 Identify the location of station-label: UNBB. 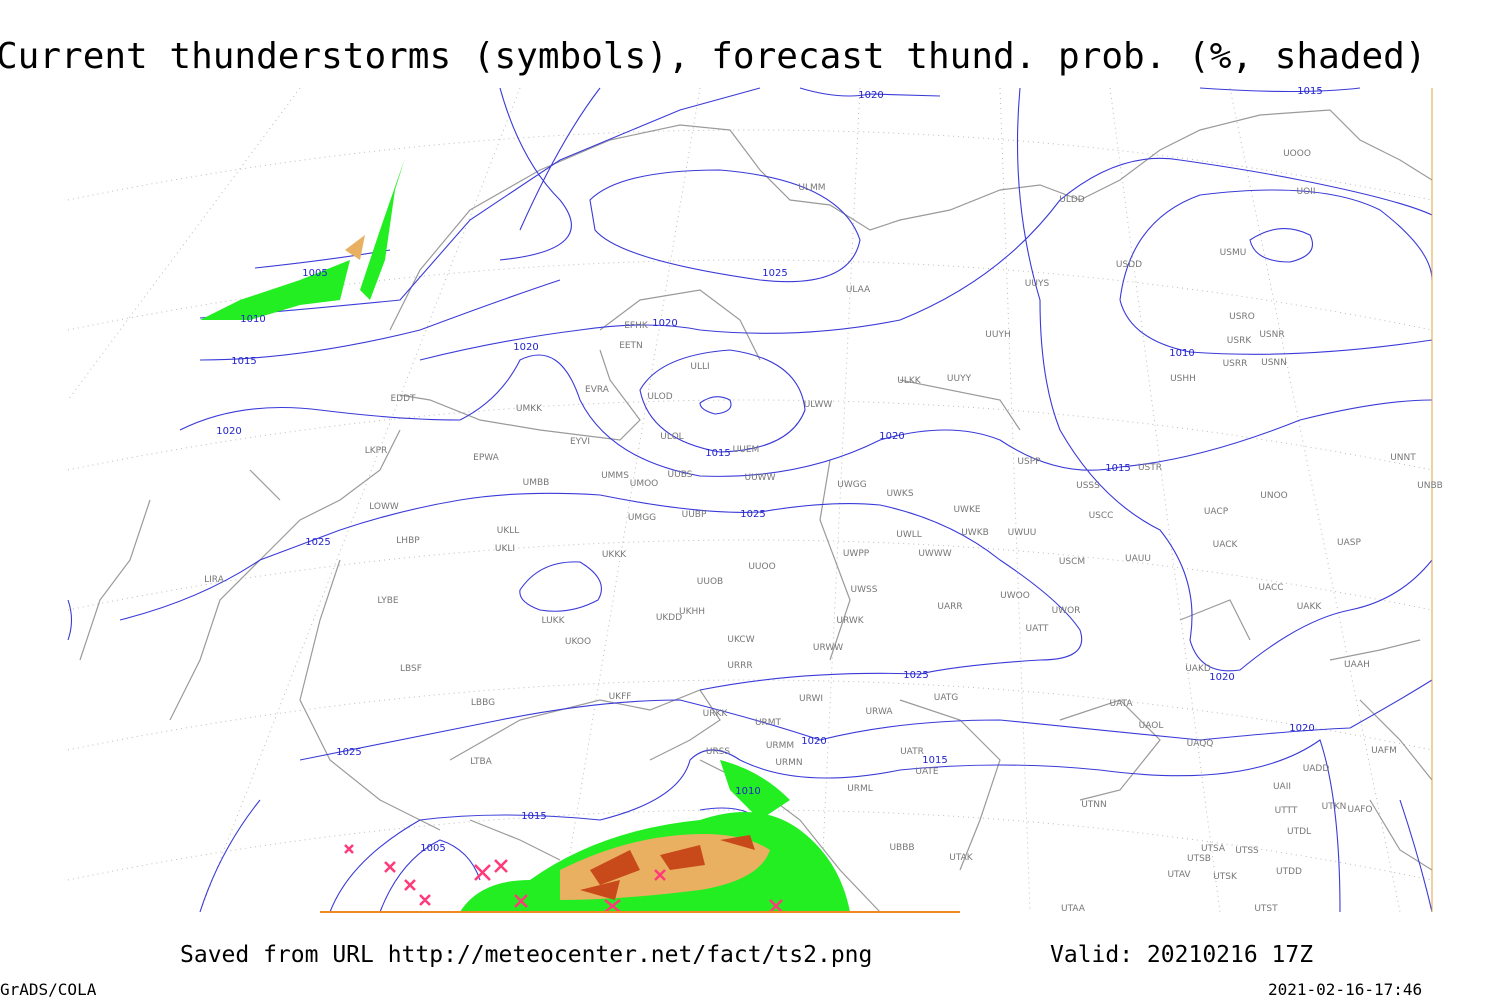
(1430, 486).